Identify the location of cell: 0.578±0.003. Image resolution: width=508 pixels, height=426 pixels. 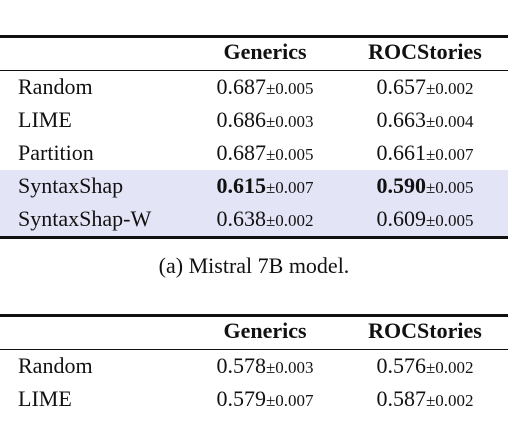
(264, 367).